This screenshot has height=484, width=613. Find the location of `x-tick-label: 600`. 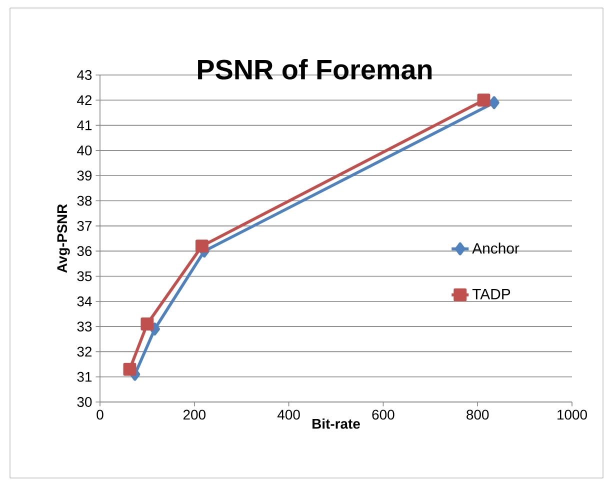

x-tick-label: 600 is located at coordinates (383, 415).